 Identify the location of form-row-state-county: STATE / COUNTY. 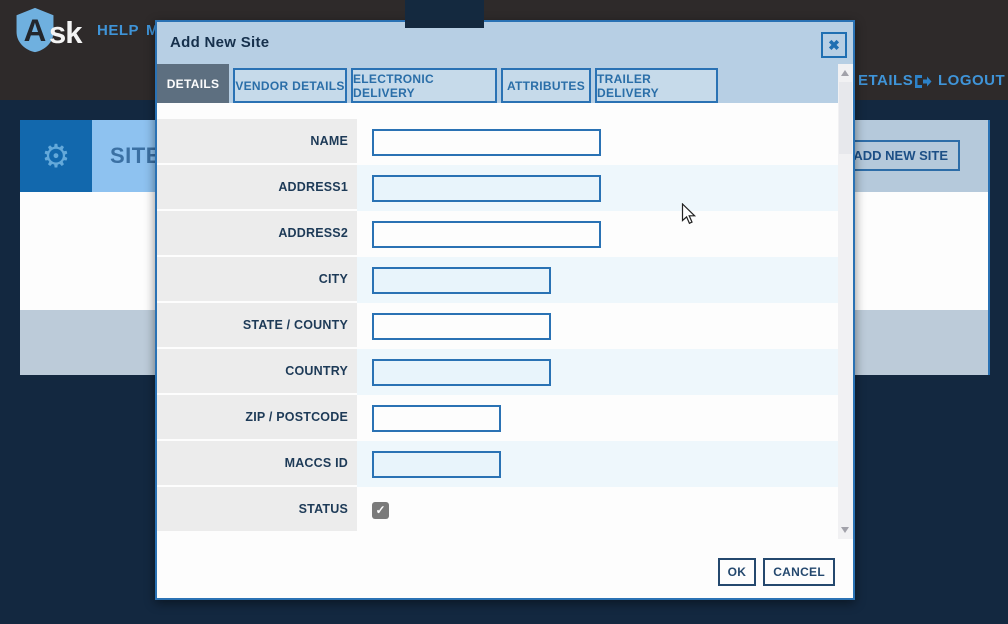
(497, 326).